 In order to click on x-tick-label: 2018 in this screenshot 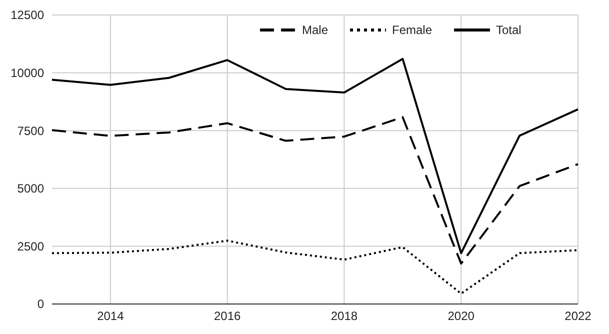, I will do `click(344, 316)`.